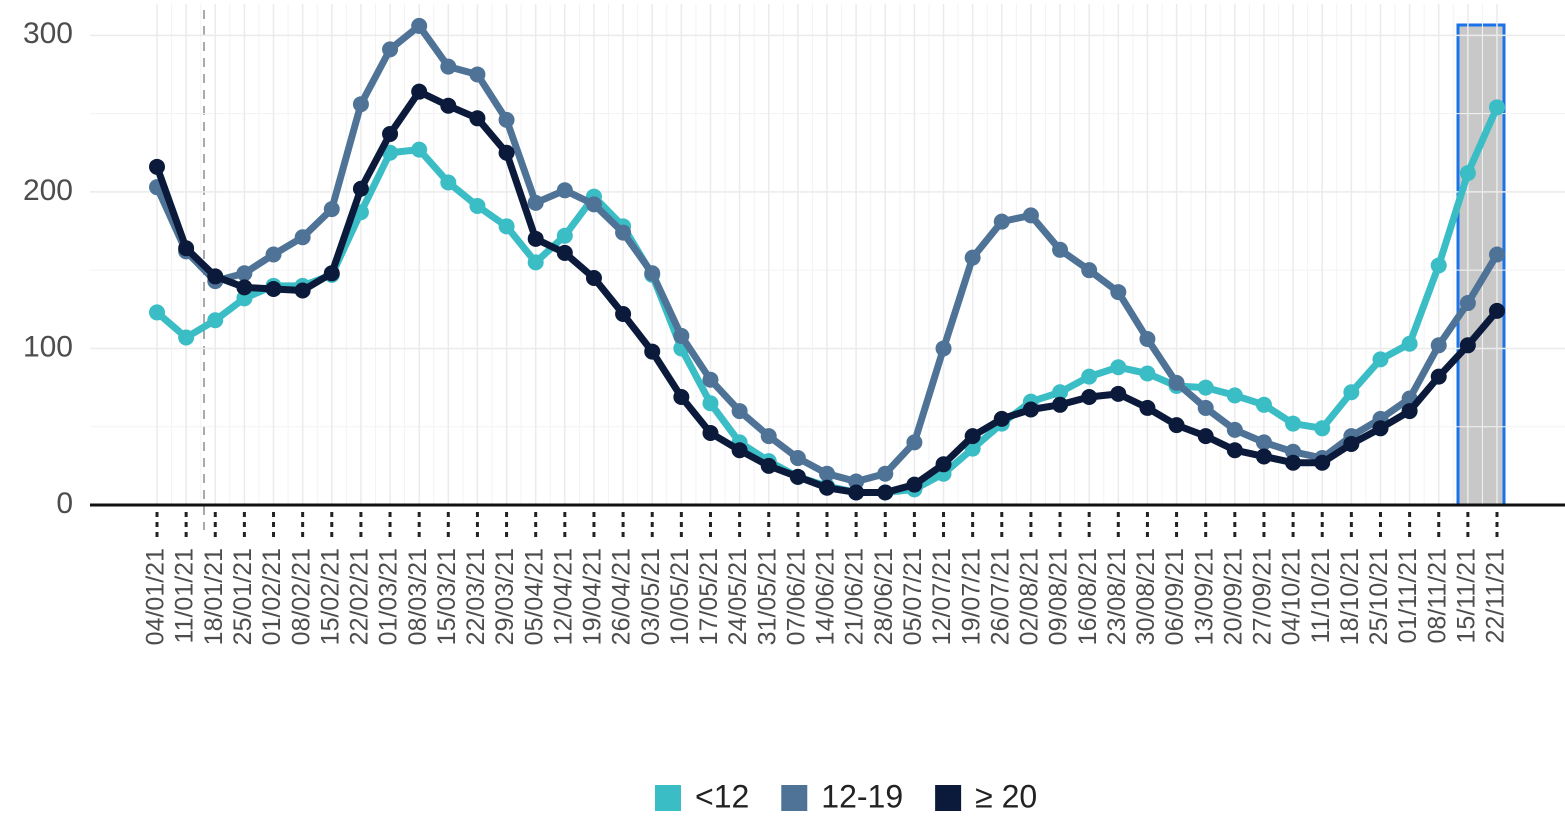 The height and width of the screenshot is (819, 1565). I want to click on x-tick-label: 01/02/21, so click(272, 596).